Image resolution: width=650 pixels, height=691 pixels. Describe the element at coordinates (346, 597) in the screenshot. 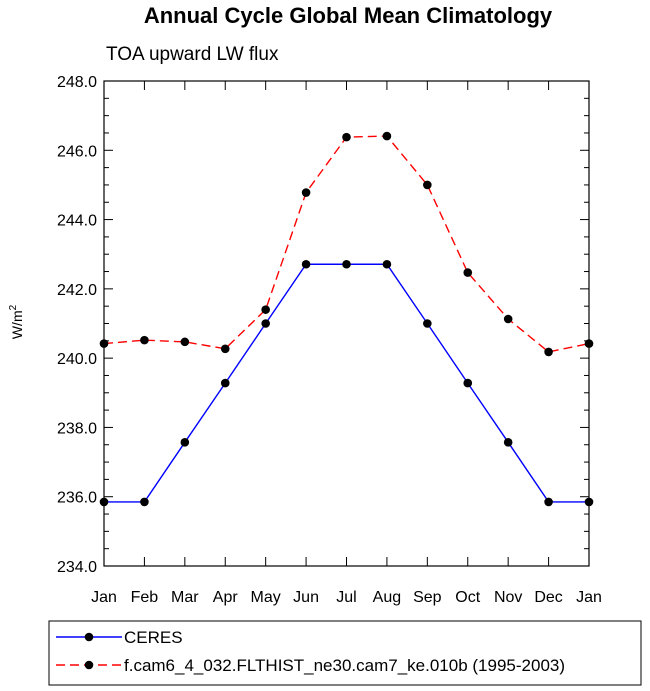

I see `x-tick-label: Jul` at that location.